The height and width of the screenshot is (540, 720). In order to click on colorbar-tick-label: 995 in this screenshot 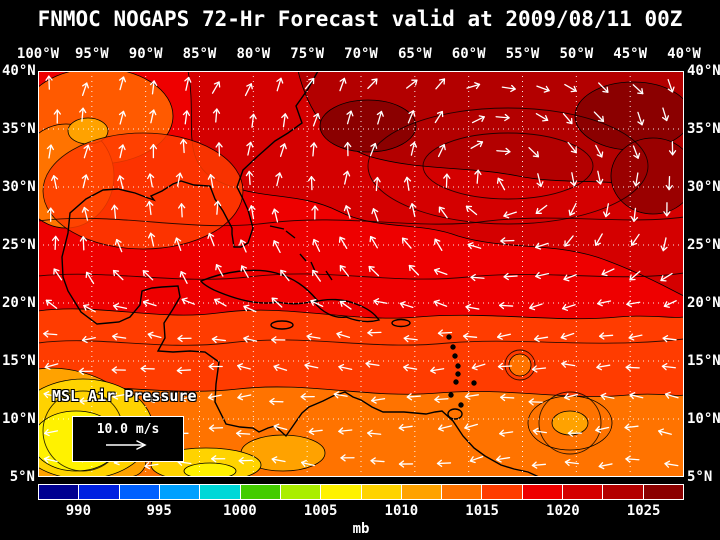, I will do `click(159, 511)`.